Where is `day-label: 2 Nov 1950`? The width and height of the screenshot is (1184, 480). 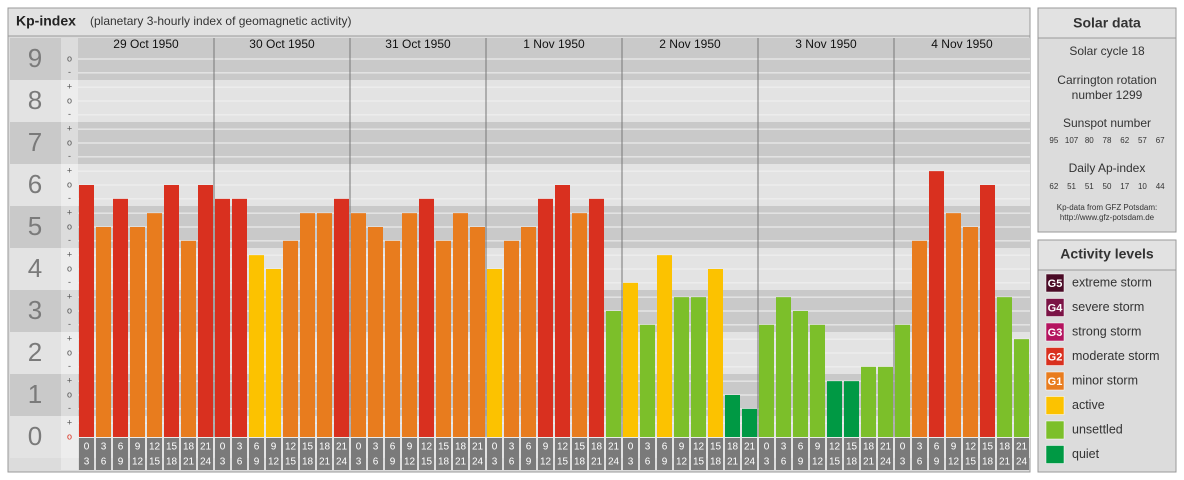 day-label: 2 Nov 1950 is located at coordinates (690, 44).